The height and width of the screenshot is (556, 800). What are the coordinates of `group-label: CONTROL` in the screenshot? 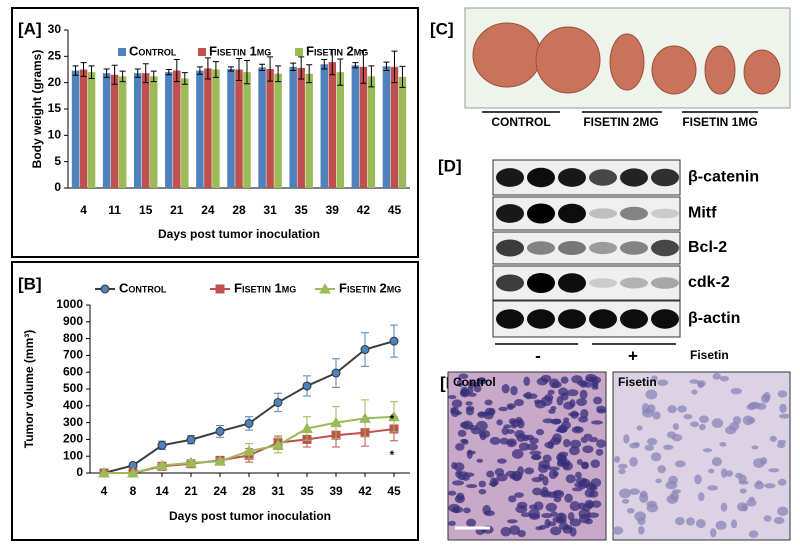 It's located at (520, 122).